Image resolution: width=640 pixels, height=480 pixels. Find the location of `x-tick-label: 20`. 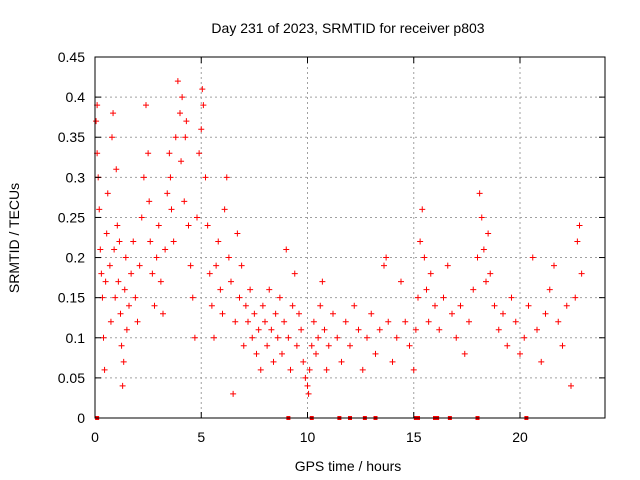

x-tick-label: 20 is located at coordinates (520, 437).